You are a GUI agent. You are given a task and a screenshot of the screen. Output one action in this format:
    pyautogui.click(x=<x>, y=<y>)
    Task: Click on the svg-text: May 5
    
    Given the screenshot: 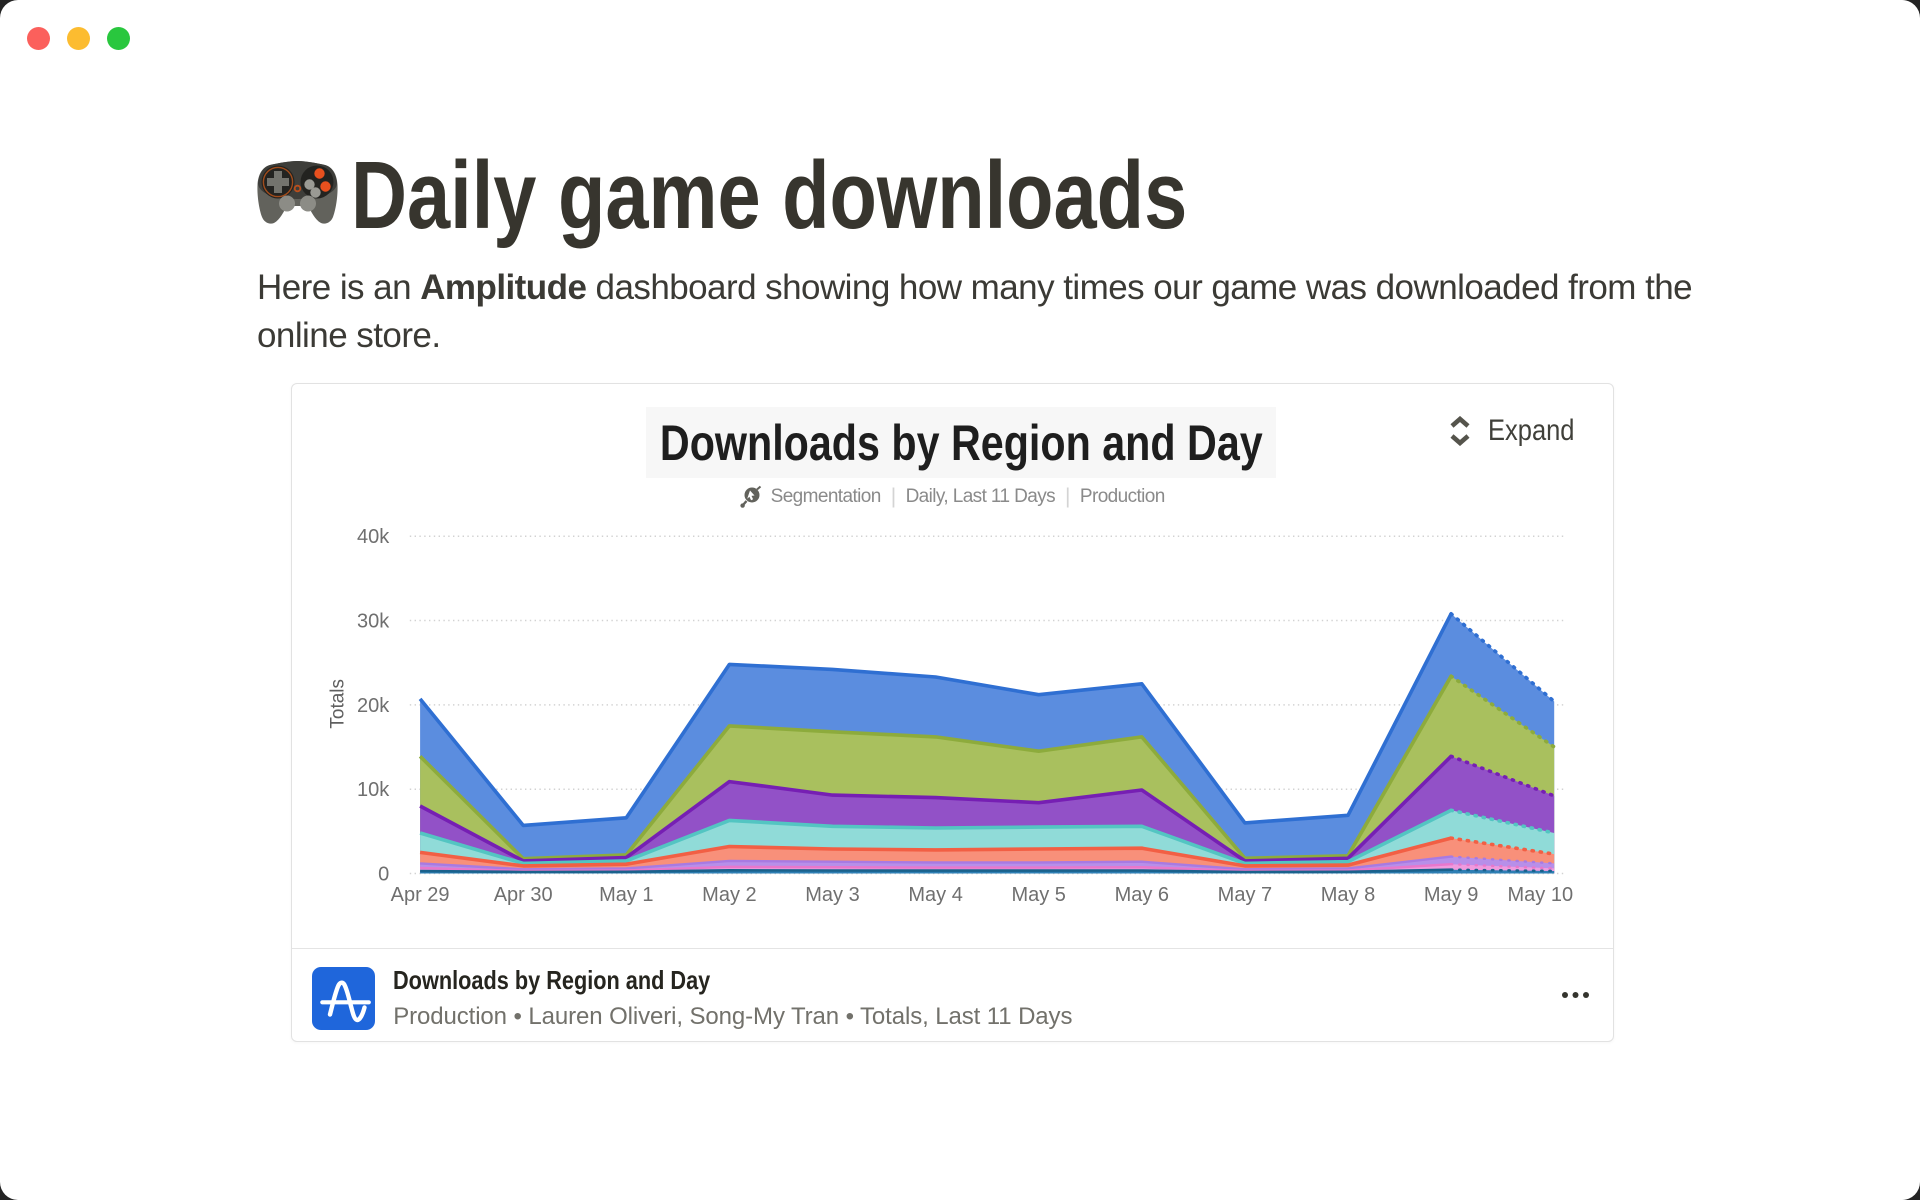 What is the action you would take?
    pyautogui.click(x=1039, y=895)
    